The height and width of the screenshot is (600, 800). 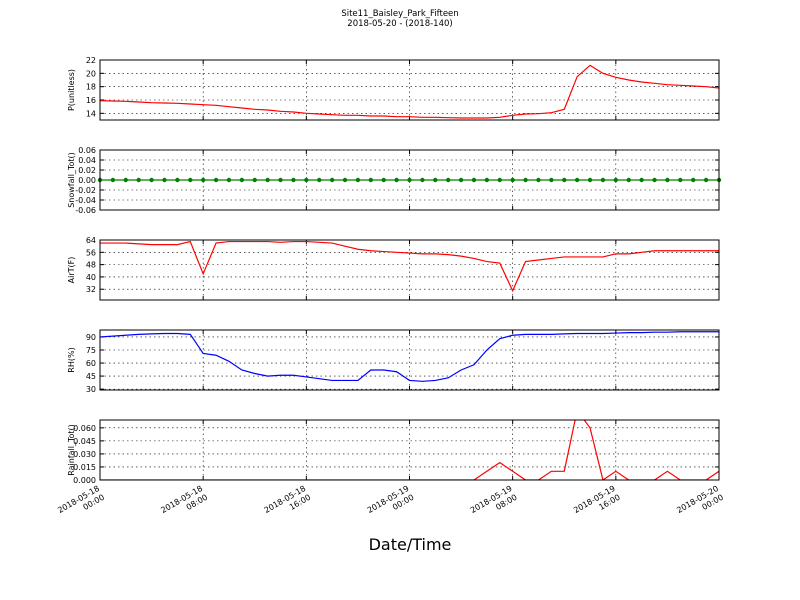 What do you see at coordinates (91, 252) in the screenshot?
I see `y-tick-label: 56` at bounding box center [91, 252].